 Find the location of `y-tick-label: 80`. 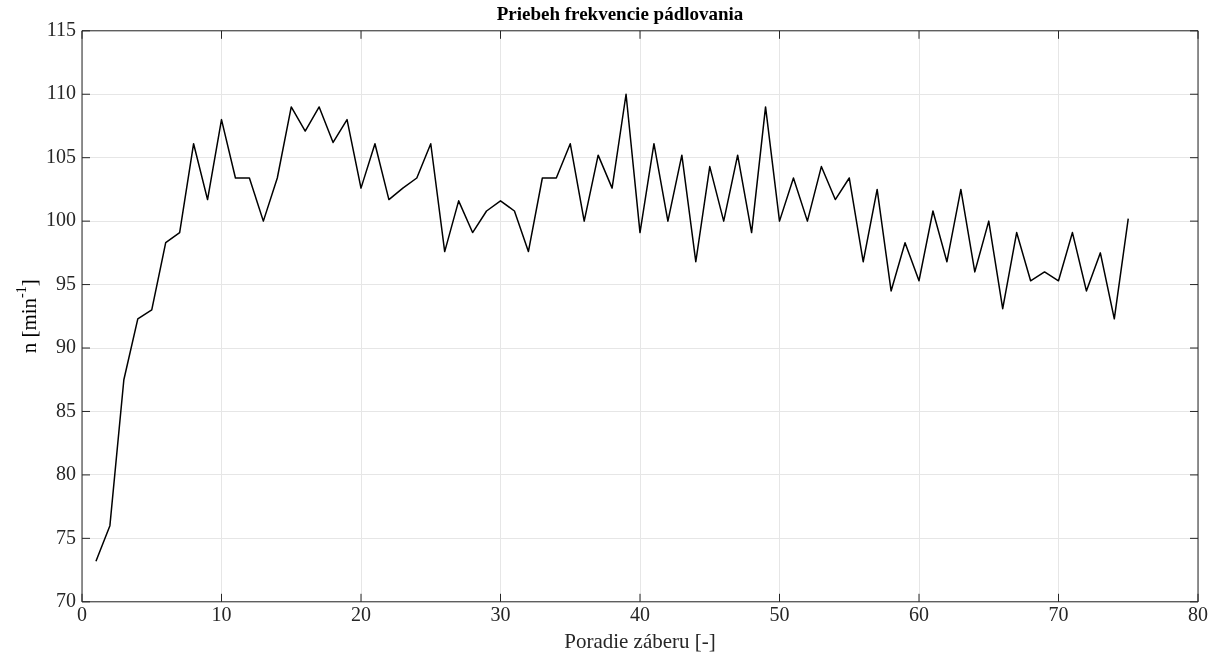

y-tick-label: 80 is located at coordinates (66, 473).